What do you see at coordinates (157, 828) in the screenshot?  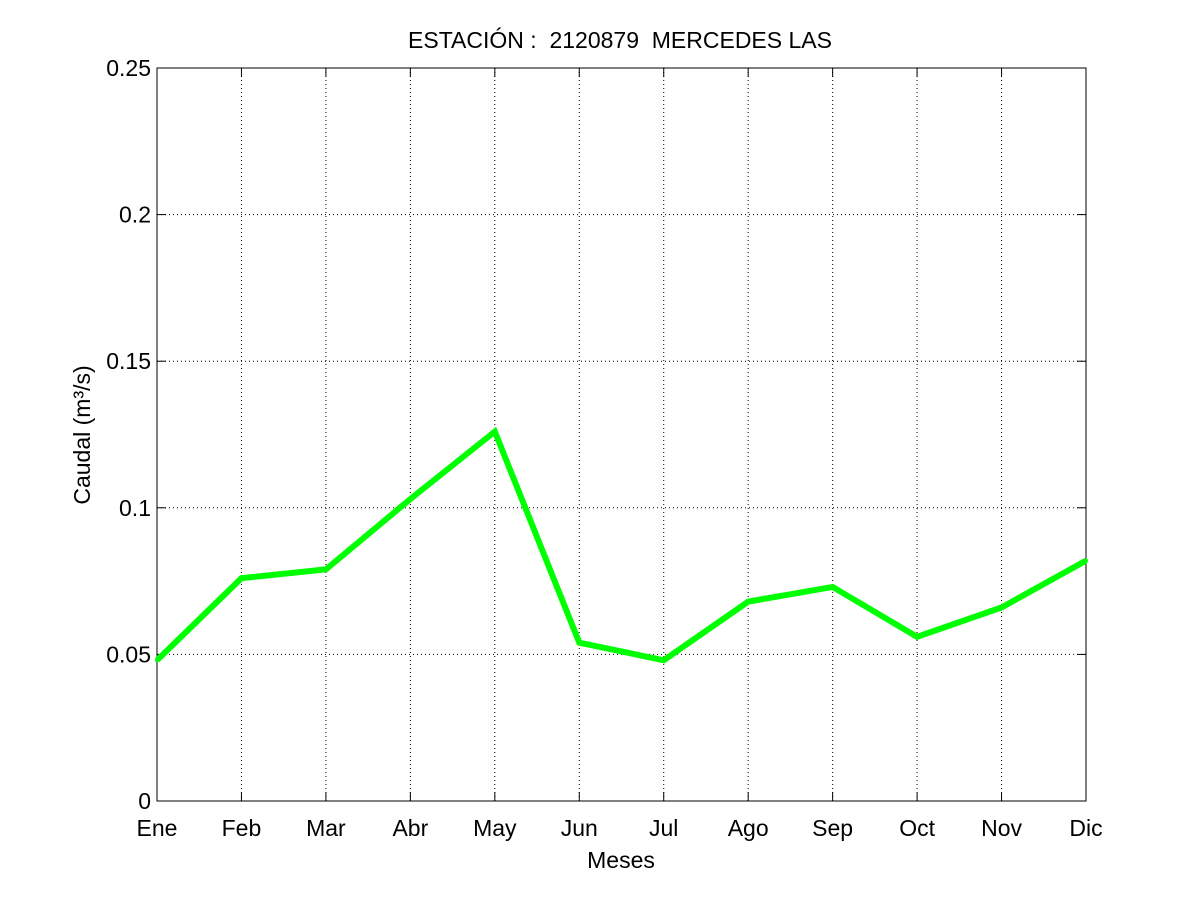 I see `x-tick-label: Ene` at bounding box center [157, 828].